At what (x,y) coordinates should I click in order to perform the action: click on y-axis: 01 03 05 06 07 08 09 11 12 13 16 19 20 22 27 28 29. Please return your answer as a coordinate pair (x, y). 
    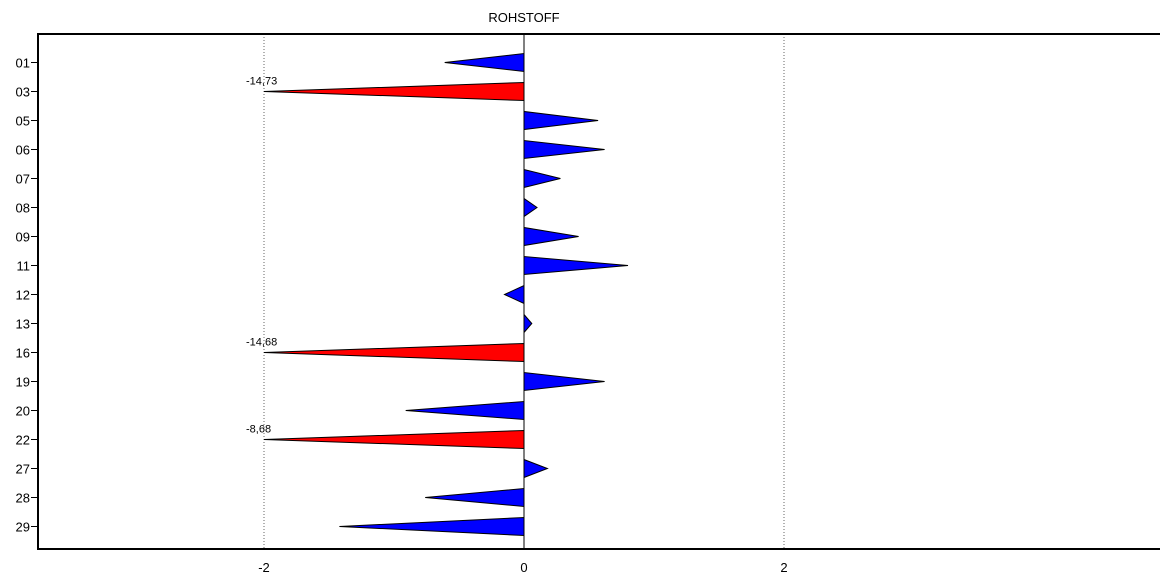
    Looking at the image, I should click on (27, 295).